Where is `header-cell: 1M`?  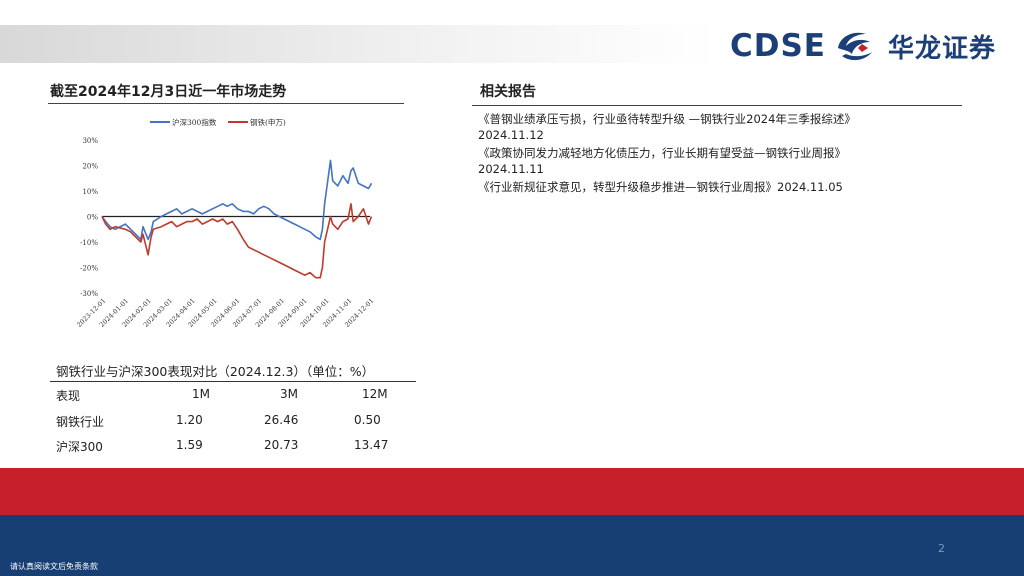
header-cell: 1M is located at coordinates (201, 394).